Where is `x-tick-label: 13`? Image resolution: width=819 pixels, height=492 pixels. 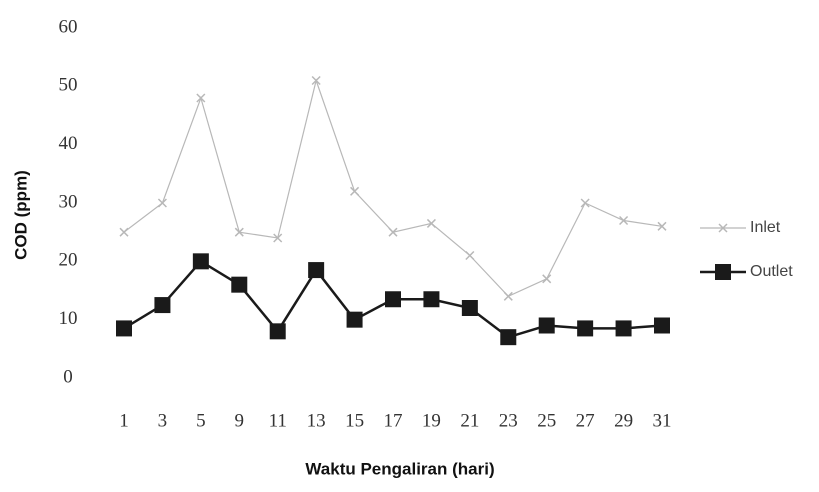 x-tick-label: 13 is located at coordinates (316, 420).